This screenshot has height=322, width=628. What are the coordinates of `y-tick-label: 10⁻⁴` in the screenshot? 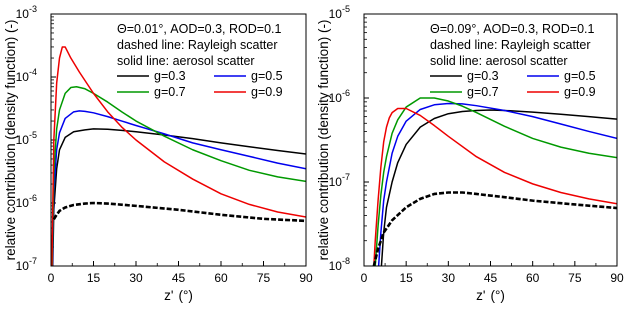 It's located at (26, 75).